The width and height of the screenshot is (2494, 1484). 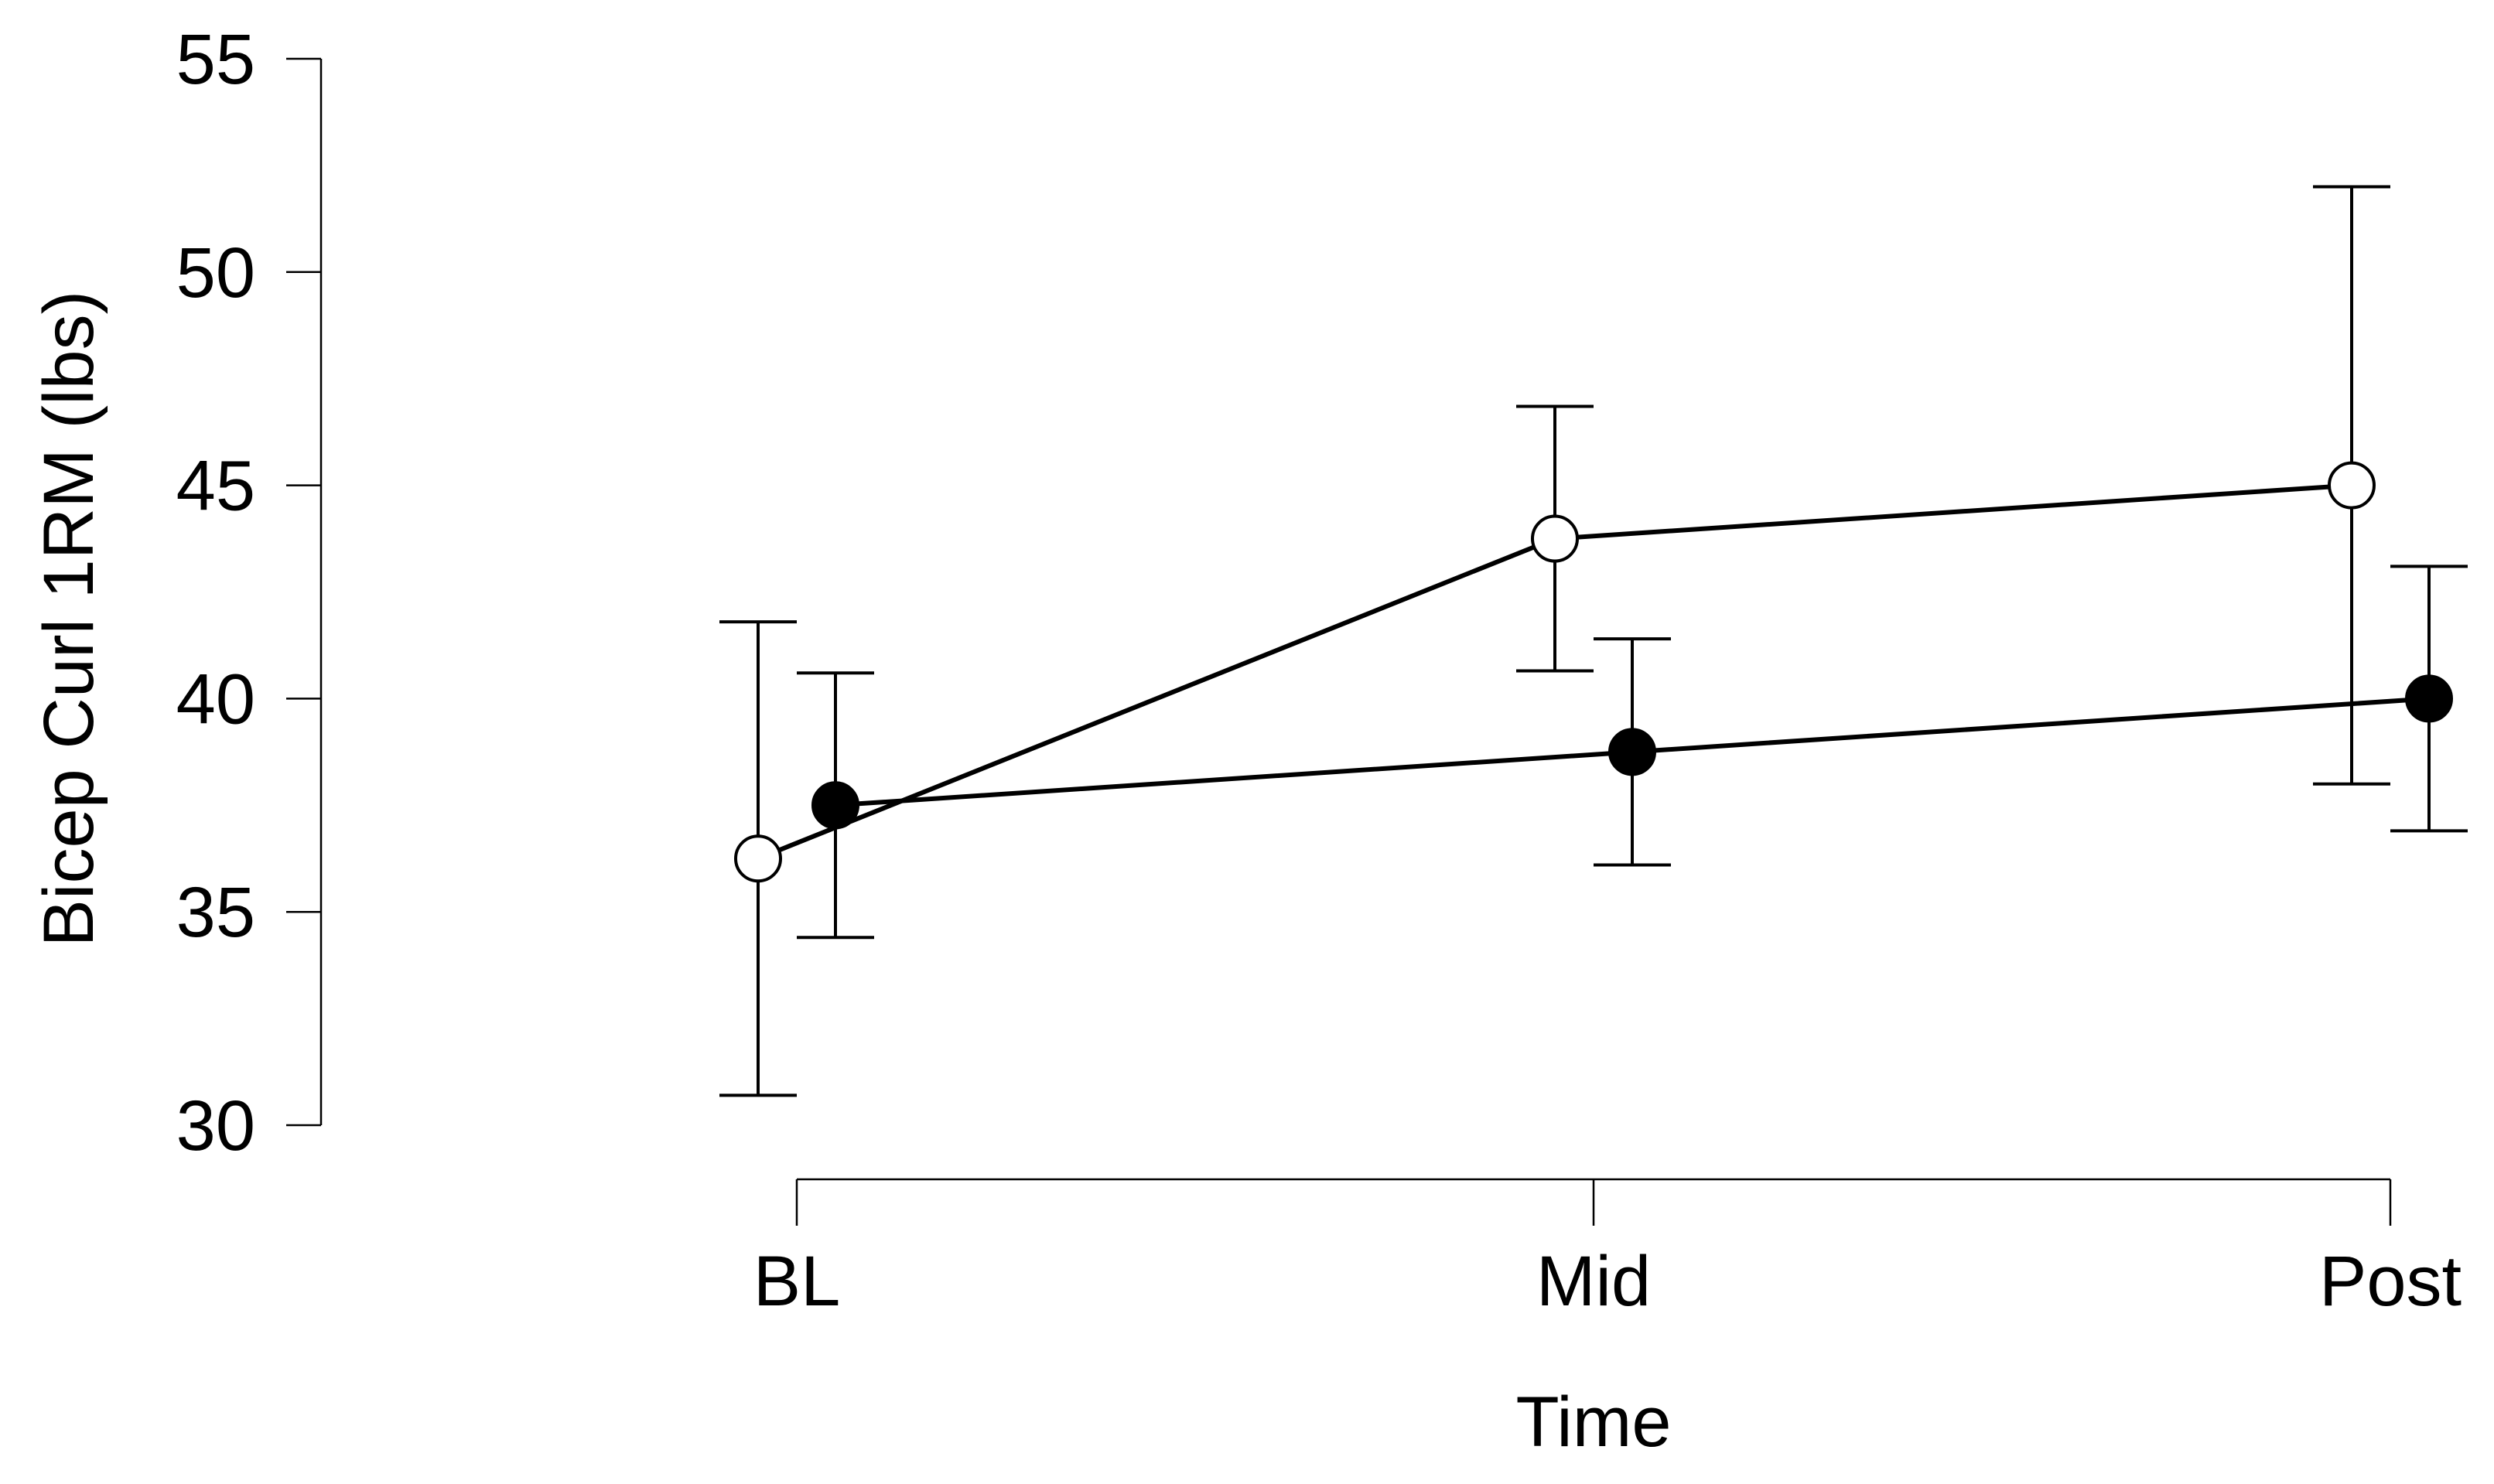 What do you see at coordinates (215, 60) in the screenshot?
I see `y-tick-label: 55` at bounding box center [215, 60].